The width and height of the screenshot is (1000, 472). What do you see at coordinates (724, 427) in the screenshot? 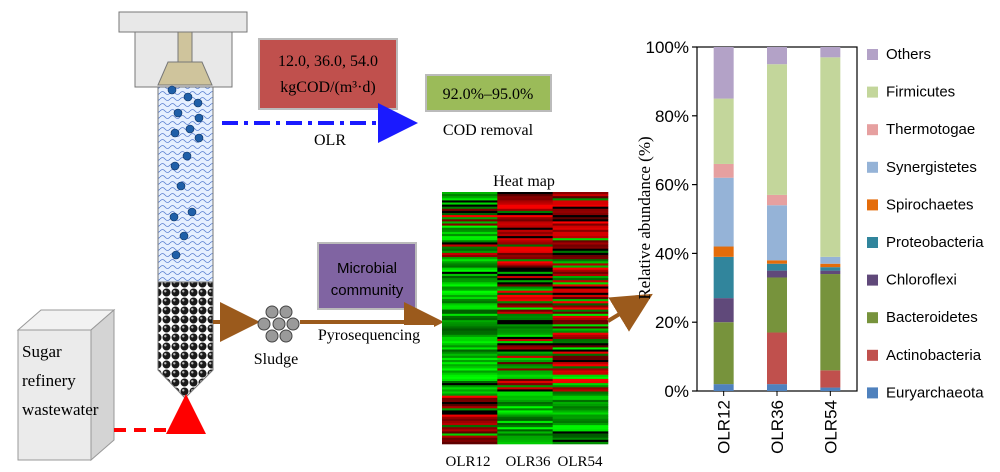
I see `x-tick-label-olr12: OLR12` at bounding box center [724, 427].